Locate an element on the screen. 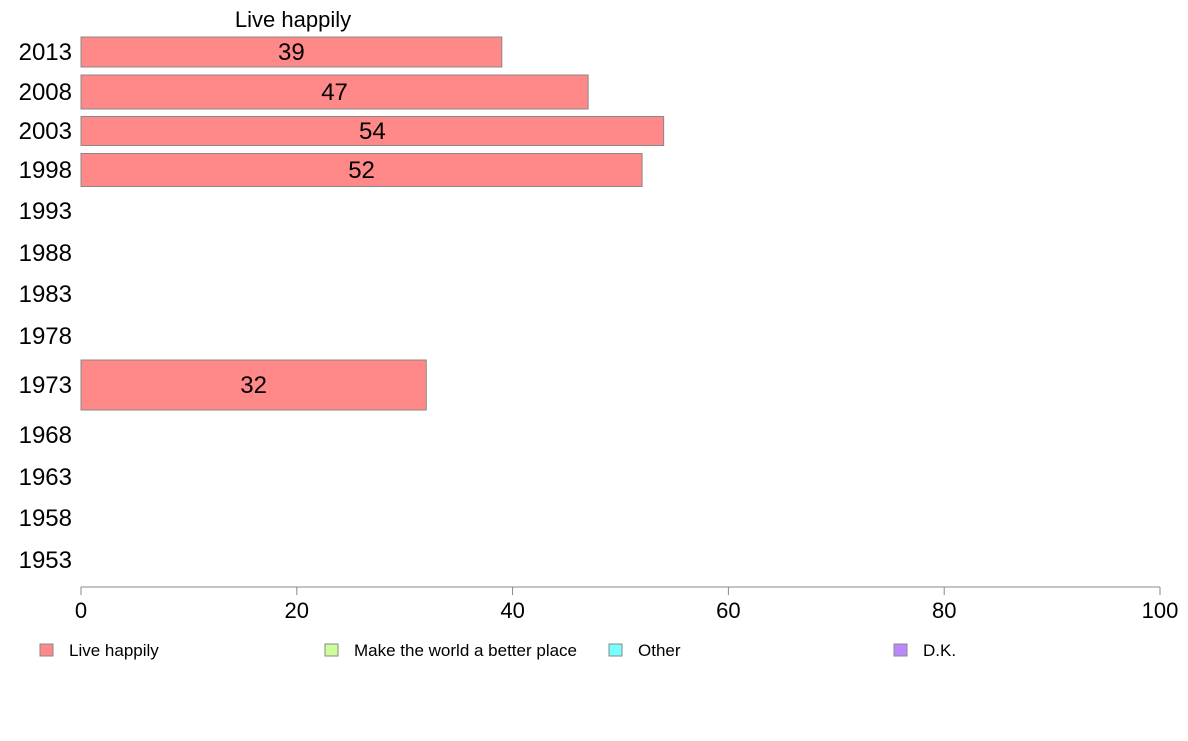 Image resolution: width=1188 pixels, height=741 pixels. x-tick-label: 40 is located at coordinates (512, 610).